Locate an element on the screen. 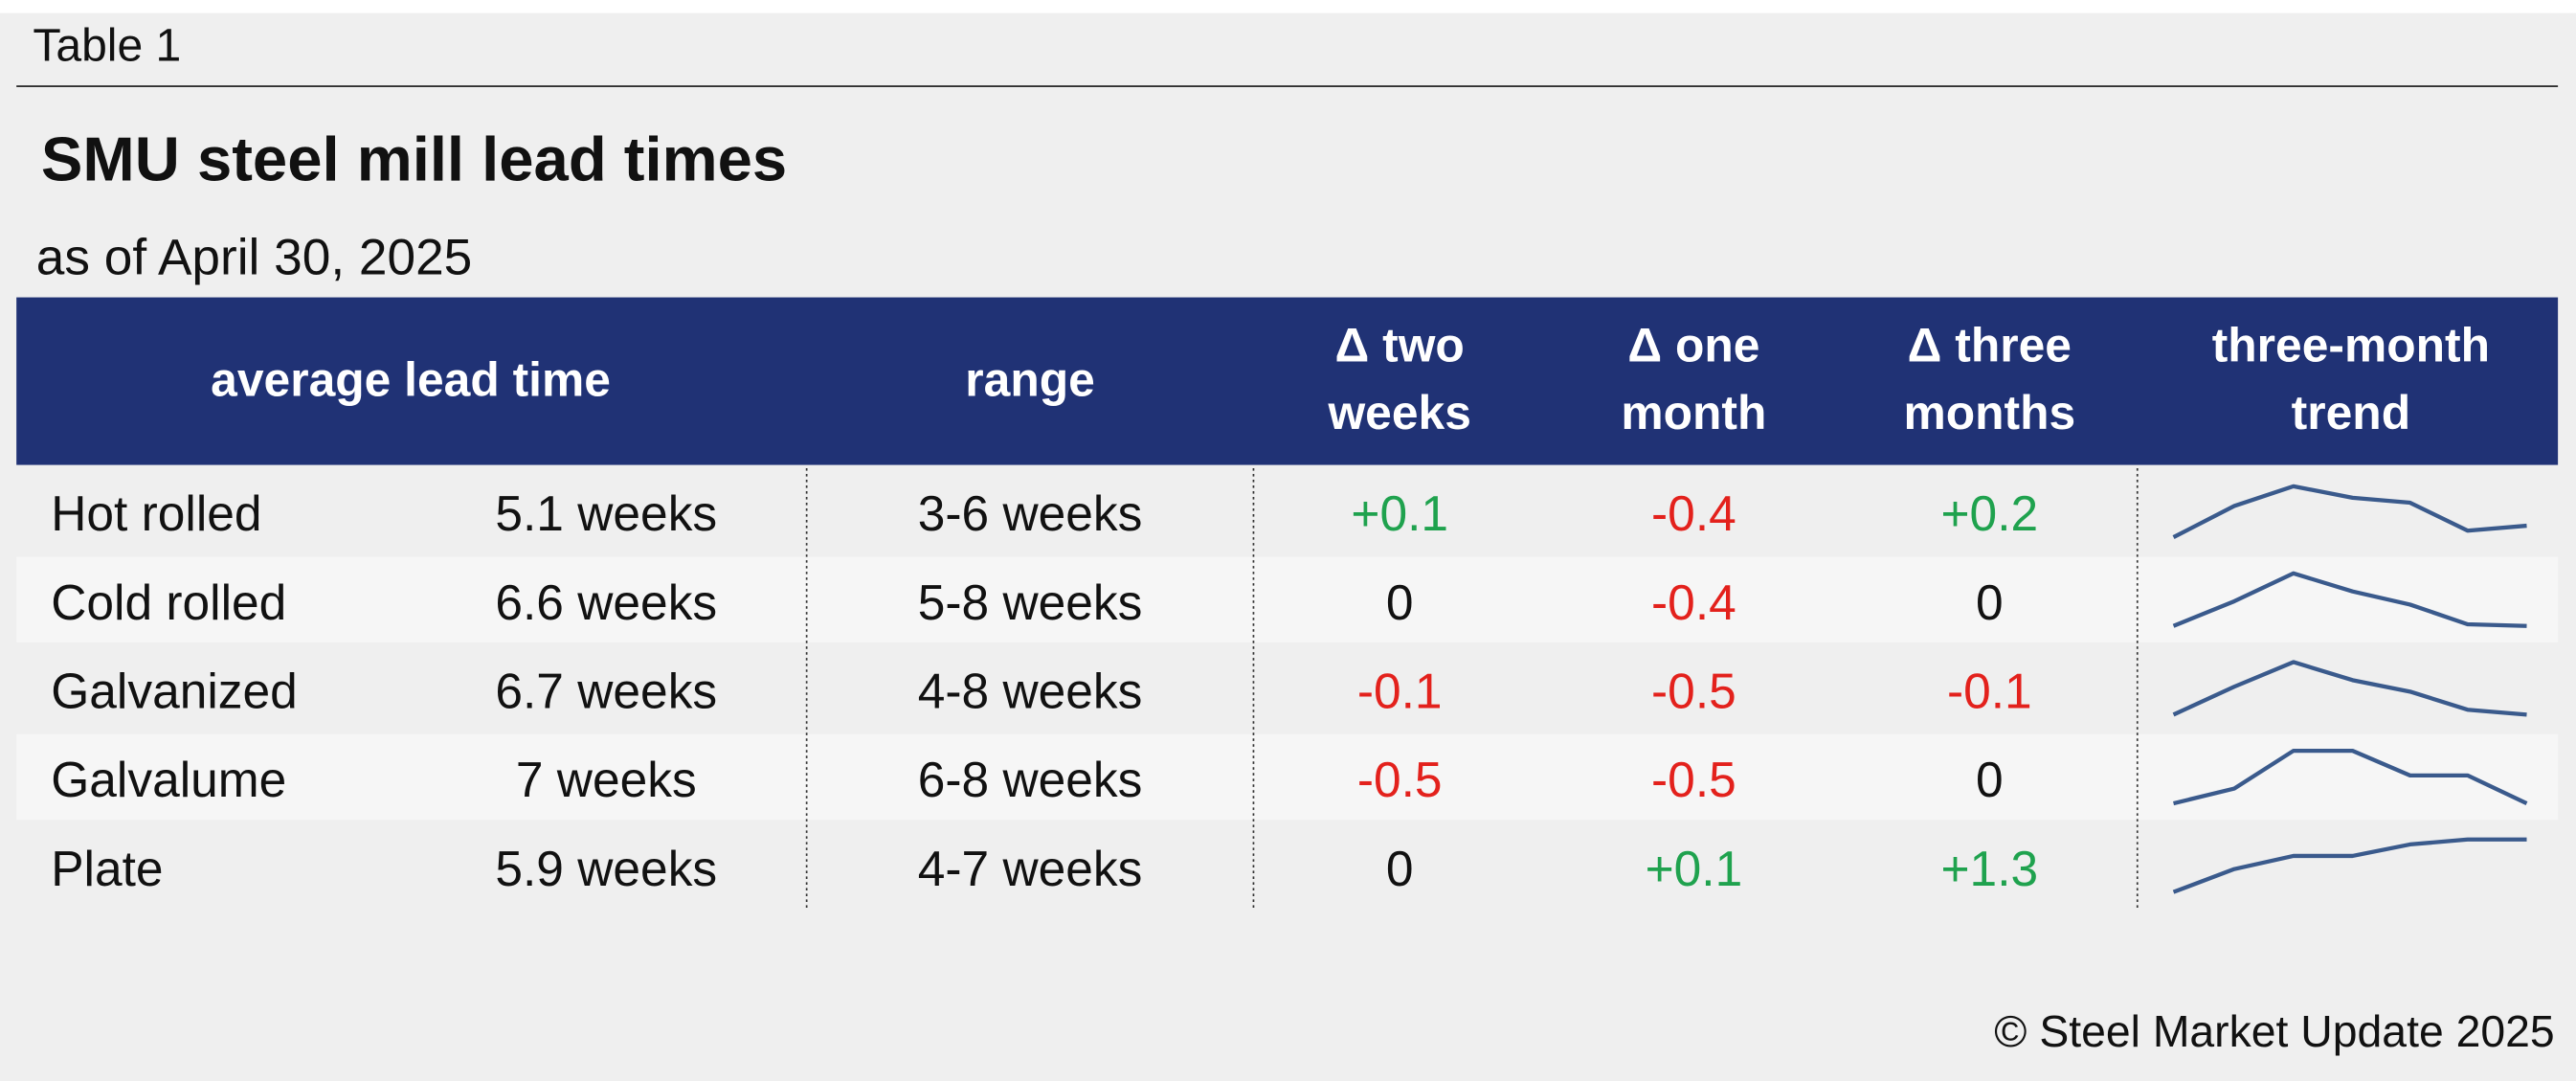 The image size is (2576, 1081). sparklines is located at coordinates (2350, 689).